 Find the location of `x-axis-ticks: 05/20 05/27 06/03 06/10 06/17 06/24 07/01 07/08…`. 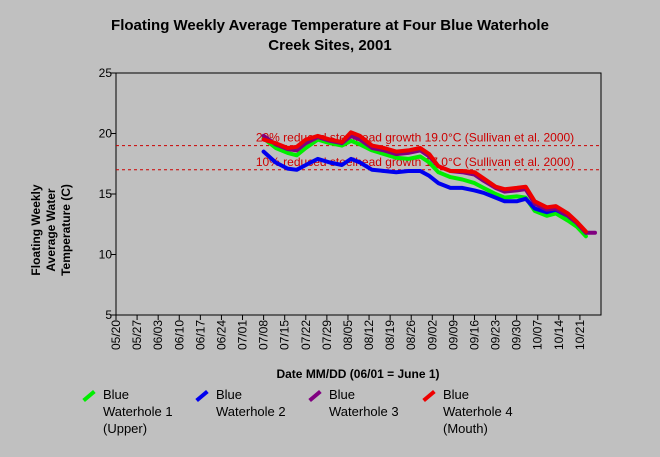

x-axis-ticks: 05/20 05/27 06/03 06/10 06/17 06/24 07/01 07/08… is located at coordinates (348, 332).